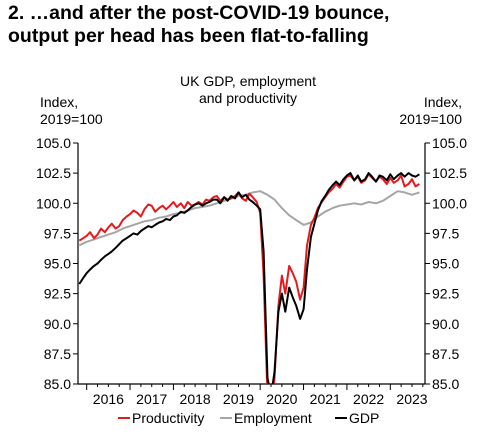 Image resolution: width=493 pixels, height=438 pixels. I want to click on y-tick-label-left: 95.0, so click(57, 264).